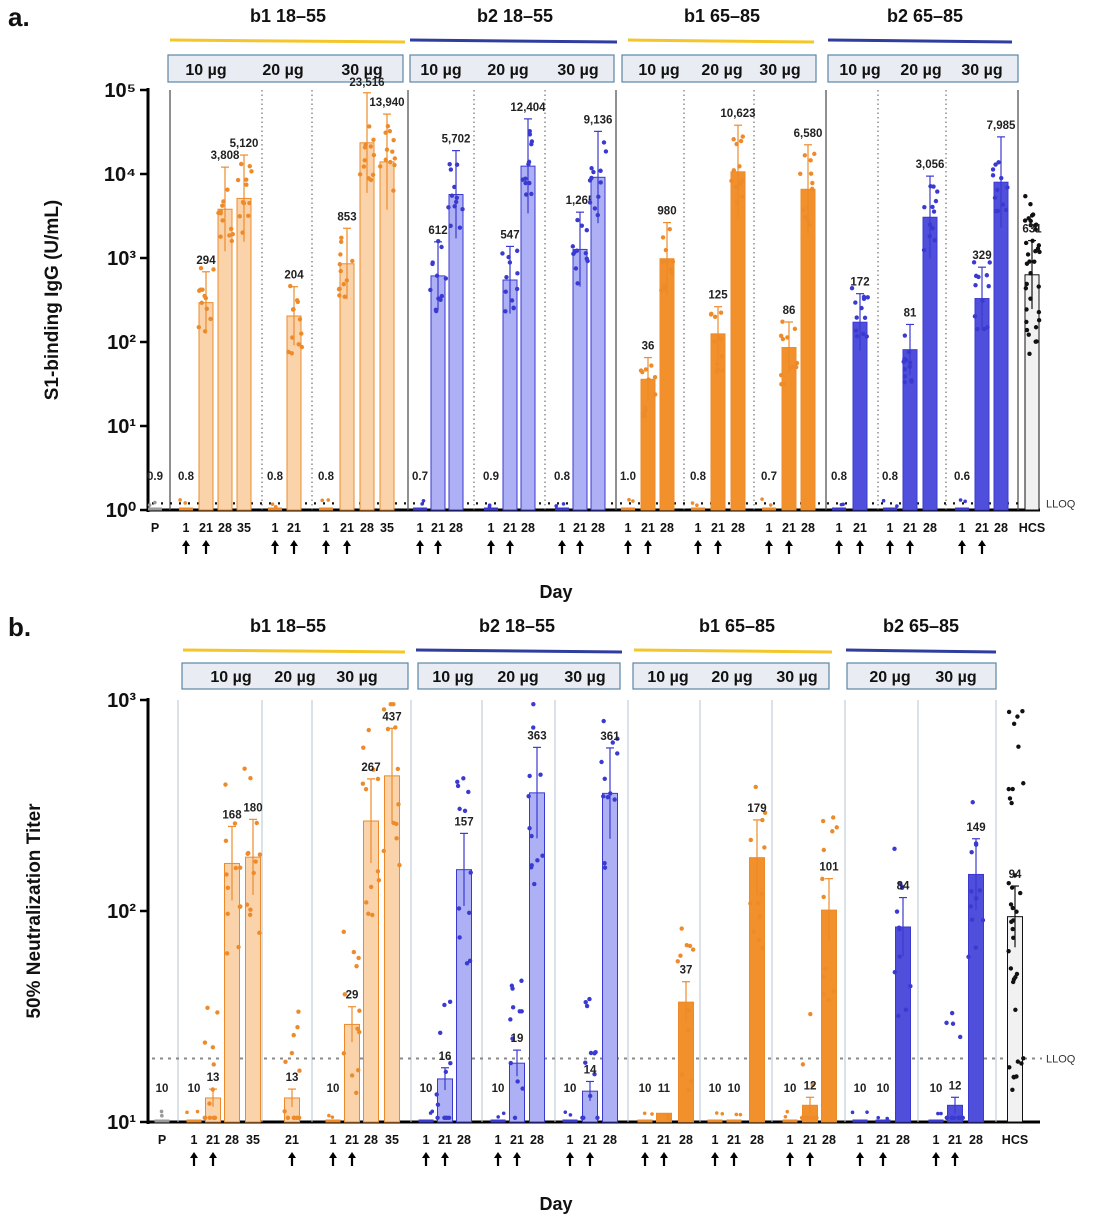 The width and height of the screenshot is (1100, 1216). I want to click on data-label: 12, so click(955, 1086).